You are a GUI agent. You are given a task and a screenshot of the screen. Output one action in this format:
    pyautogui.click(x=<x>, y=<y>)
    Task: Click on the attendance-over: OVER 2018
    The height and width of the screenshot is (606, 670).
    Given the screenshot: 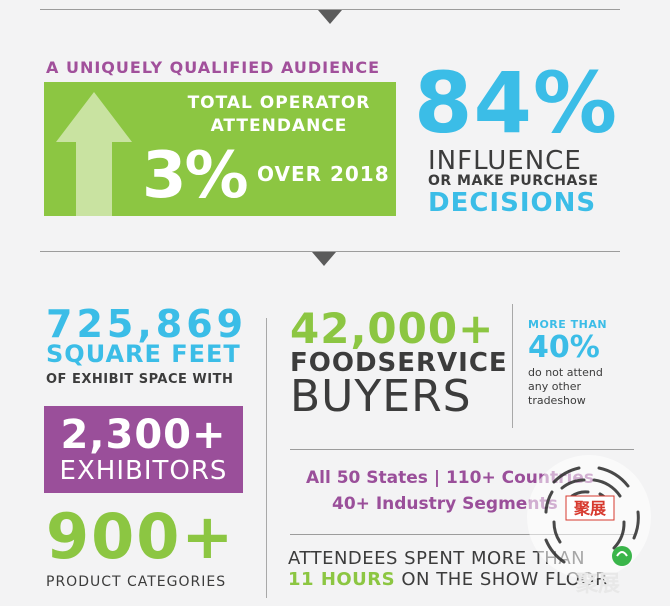 What is the action you would take?
    pyautogui.click(x=323, y=174)
    